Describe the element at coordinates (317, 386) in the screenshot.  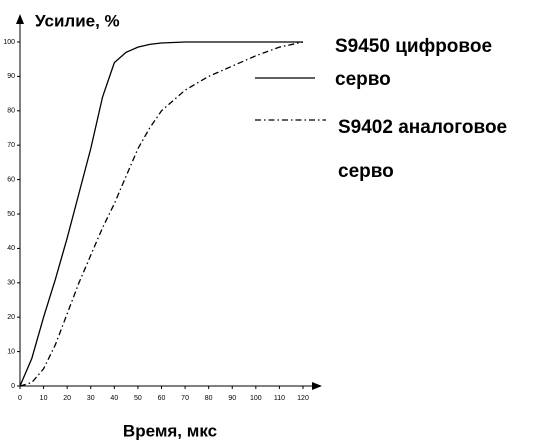
I see `x-axis-arrow` at that location.